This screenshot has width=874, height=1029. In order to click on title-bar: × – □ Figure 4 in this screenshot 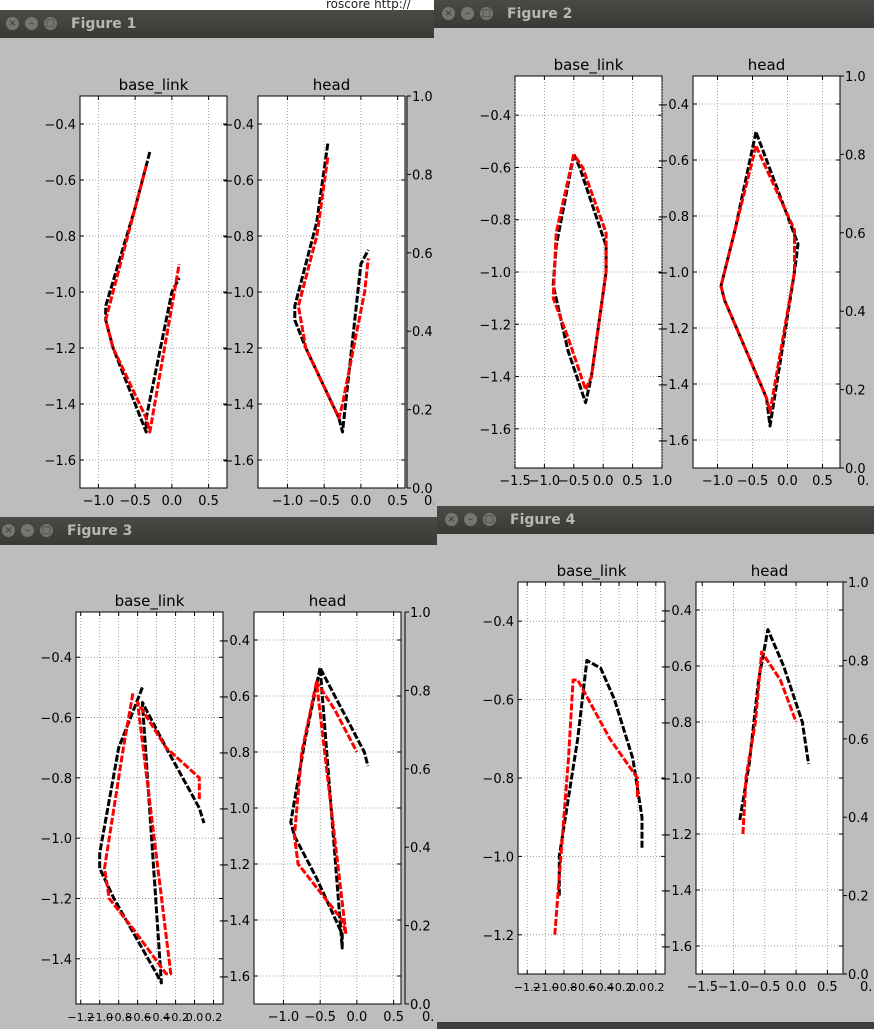, I will do `click(655, 520)`.